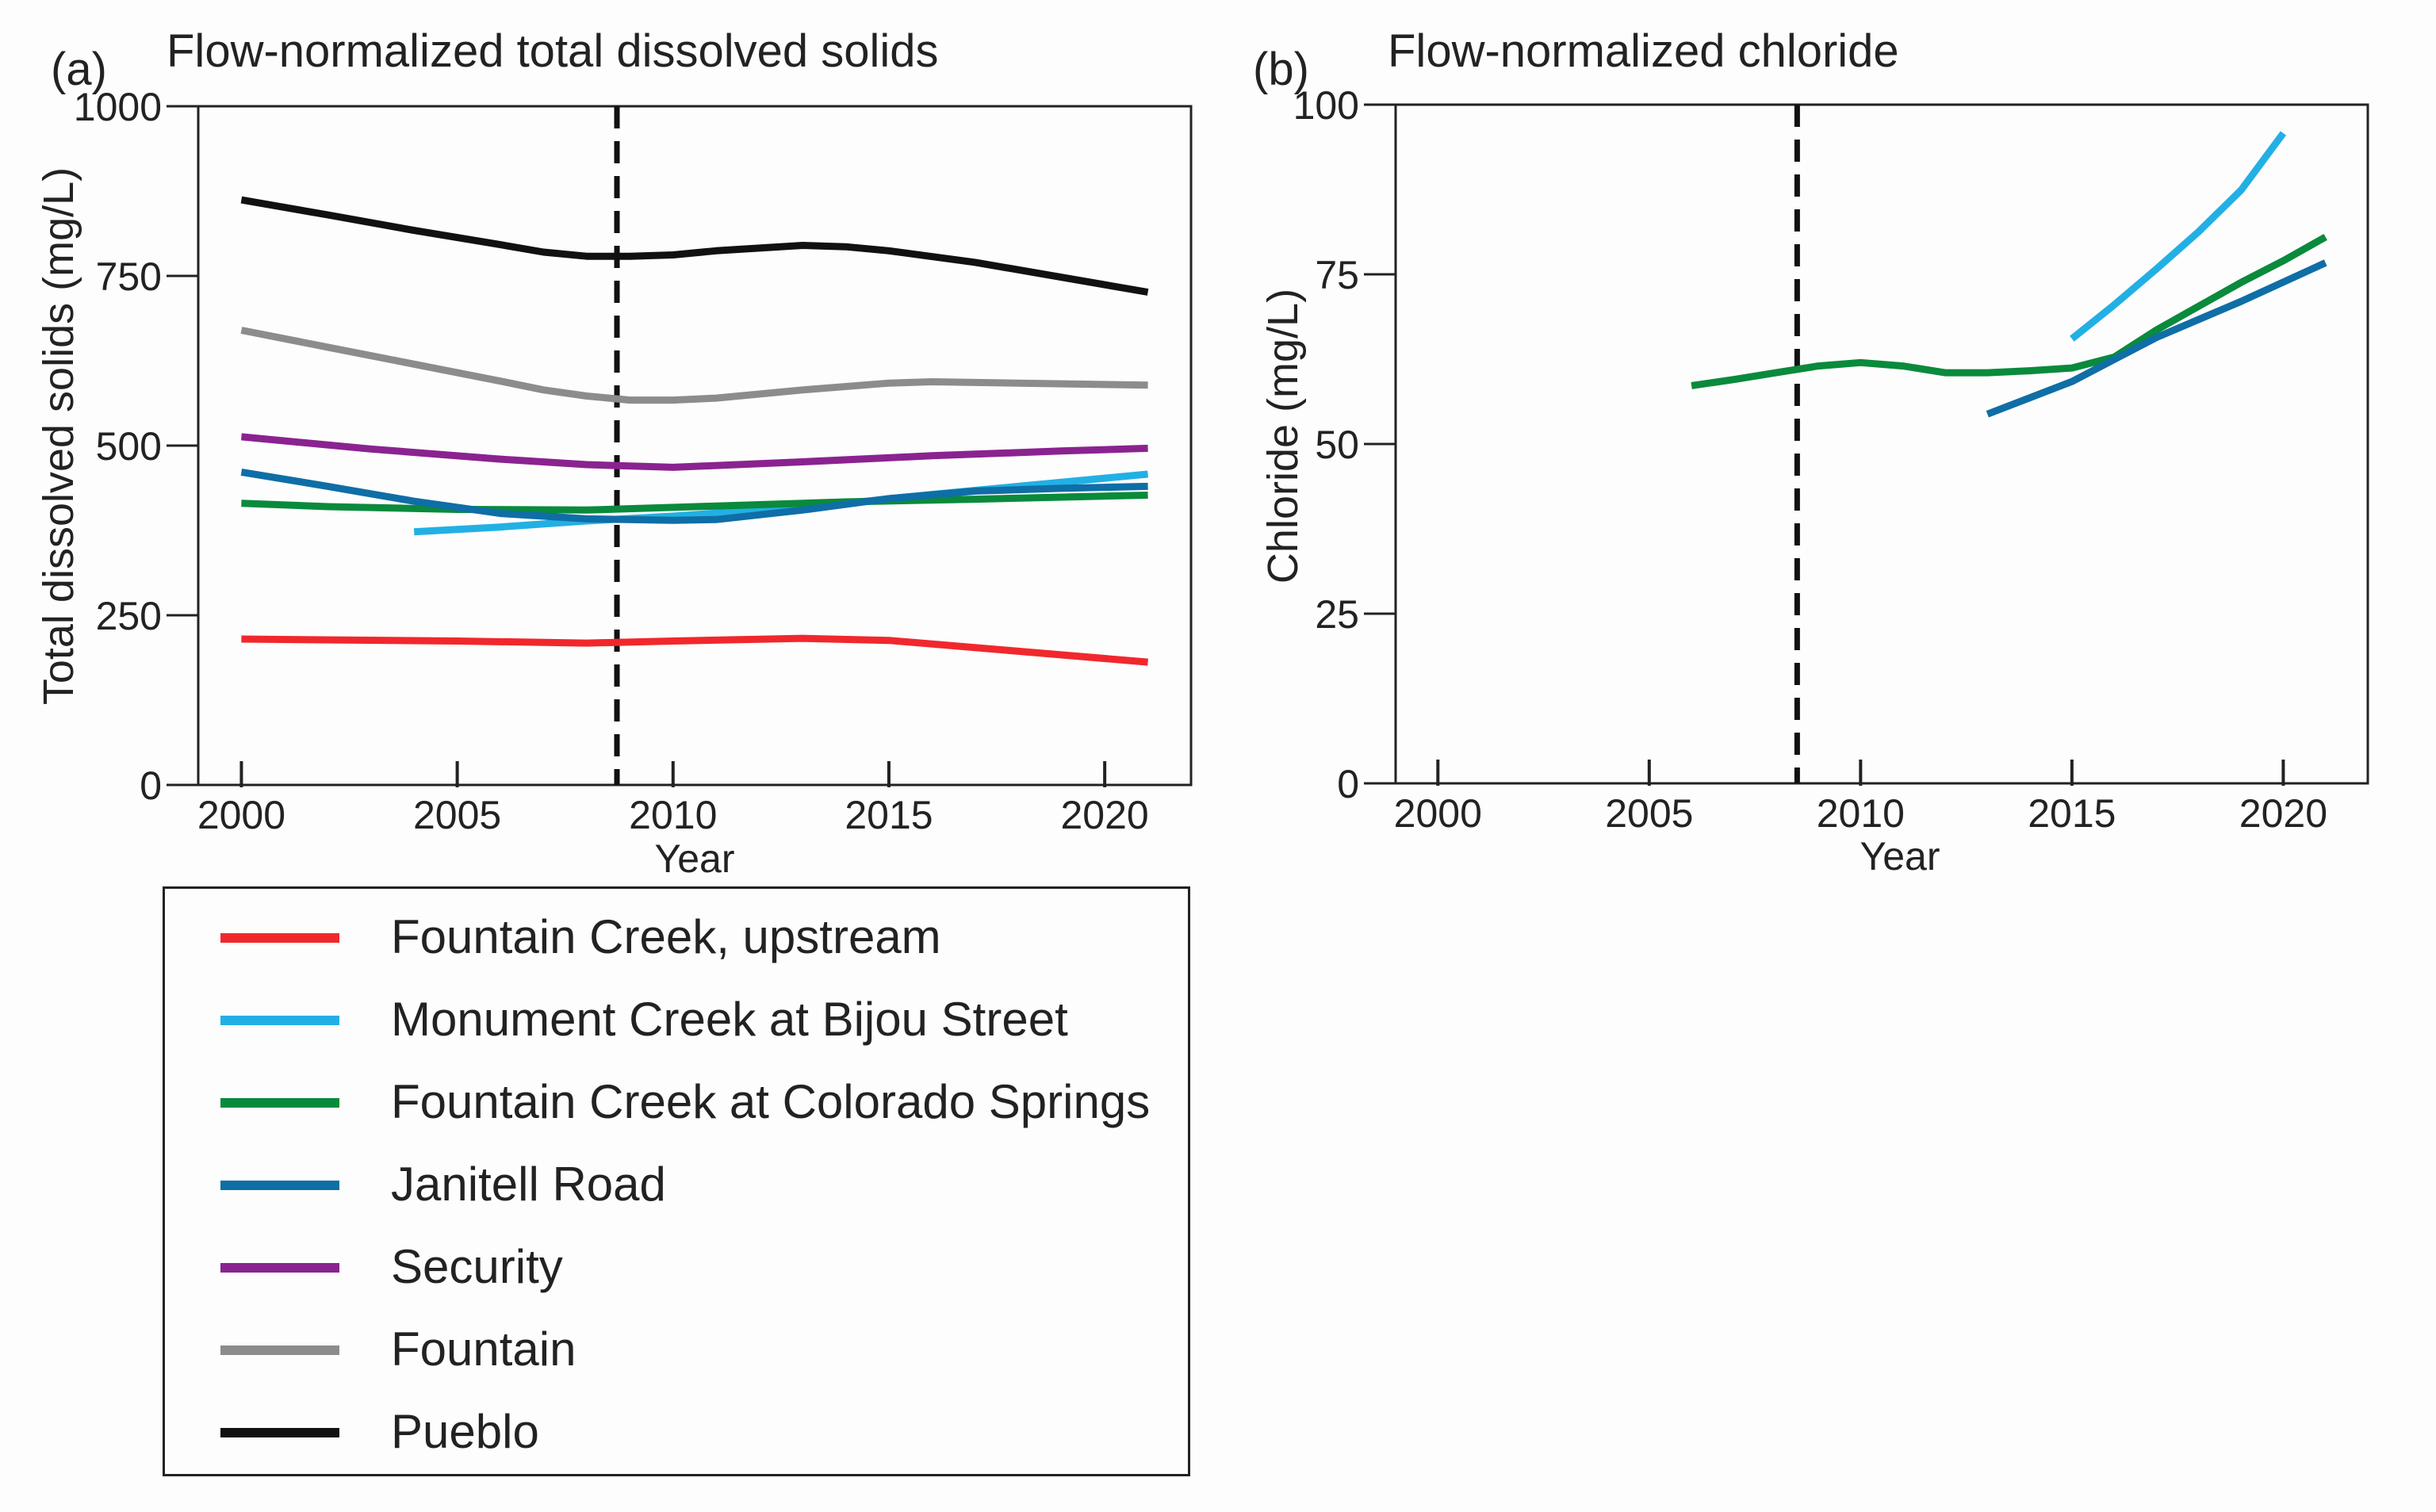 The height and width of the screenshot is (1512, 2436). I want to click on panel-b-y-ticks: 0 25 50 75 100, so click(1344, 445).